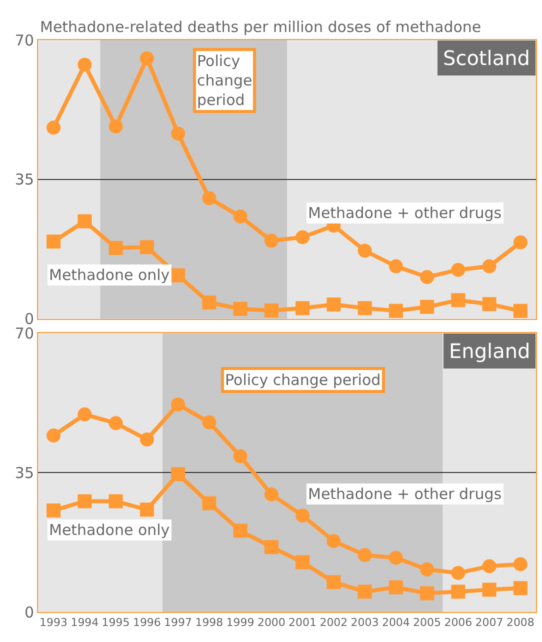 The width and height of the screenshot is (542, 642). I want to click on x-tick-label: 2001, so click(302, 623).